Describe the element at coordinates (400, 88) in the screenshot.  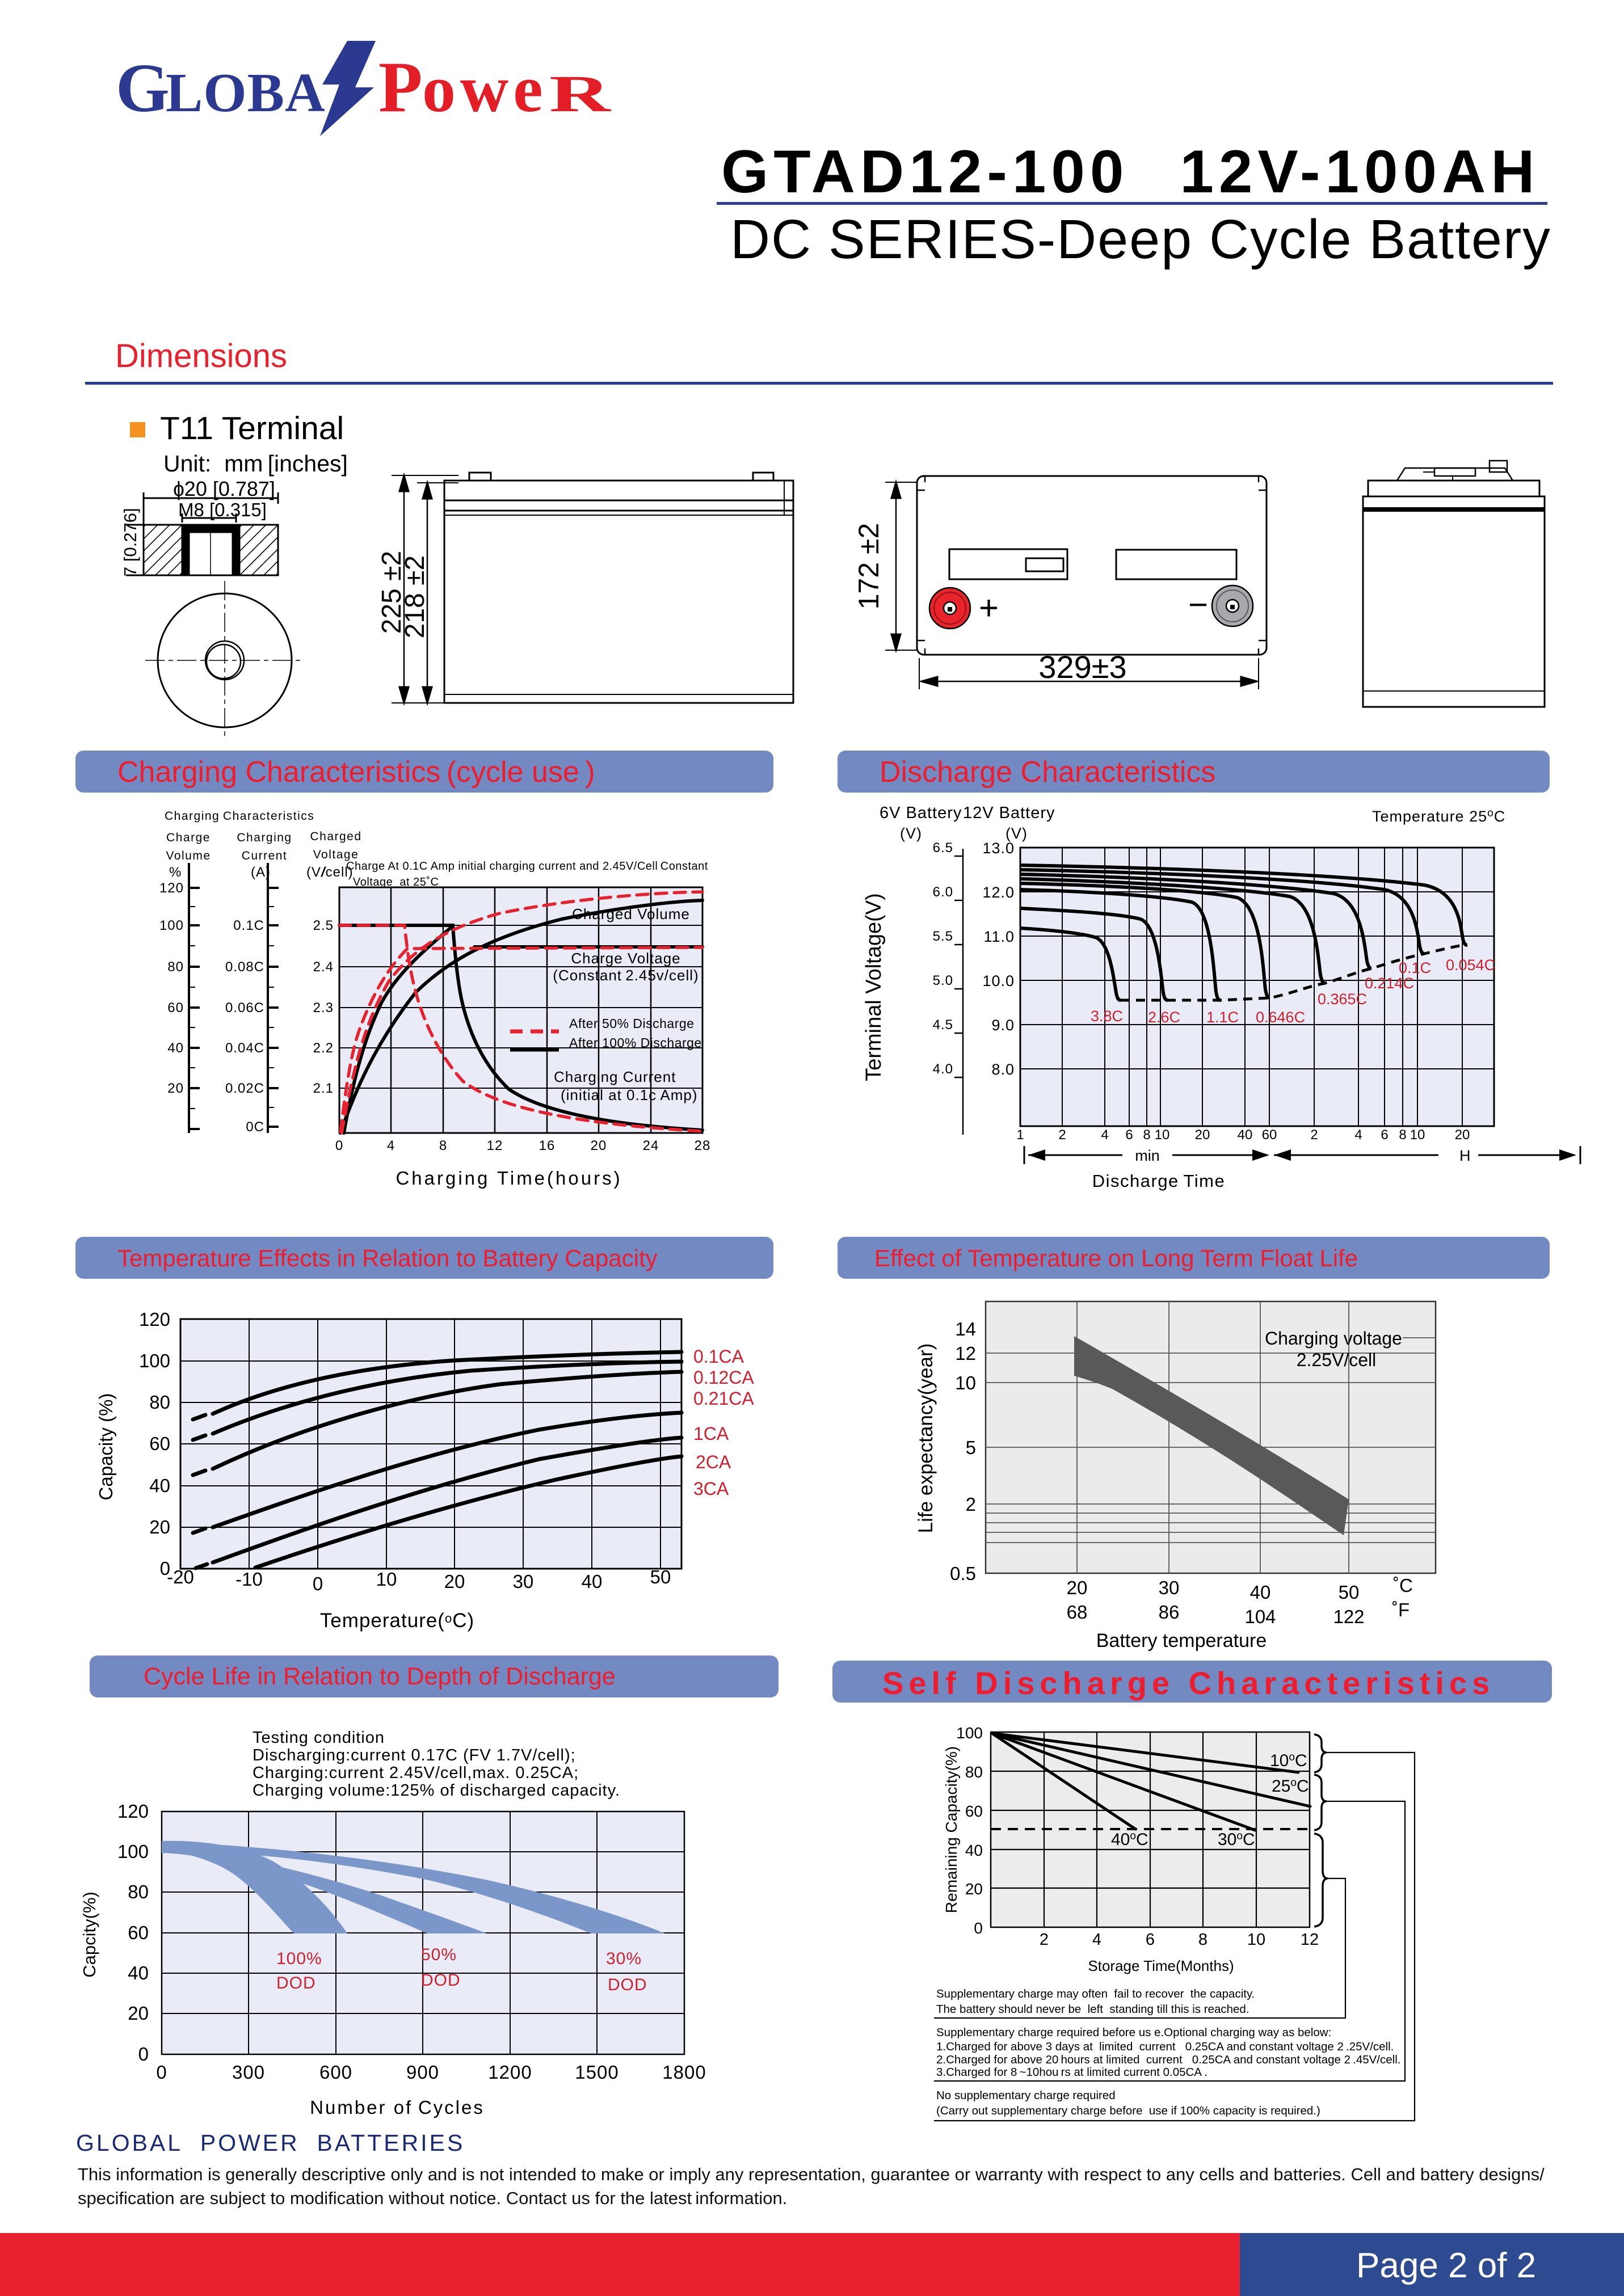
I see `svg-text: P` at that location.